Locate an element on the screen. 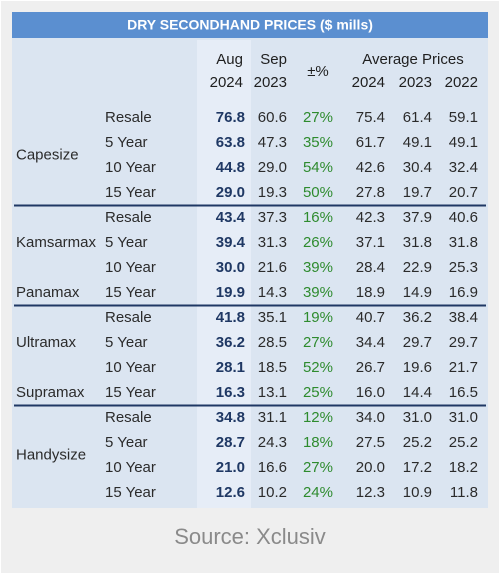 This screenshot has height=579, width=500. avg-2022-cell: 11.8 is located at coordinates (464, 492).